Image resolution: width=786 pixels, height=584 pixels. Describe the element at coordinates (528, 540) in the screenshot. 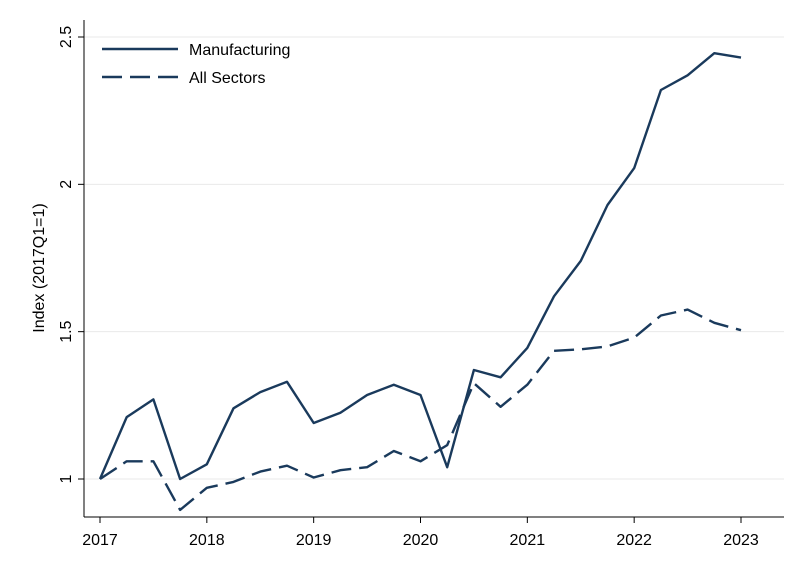

I see `x-tick-label: 2021` at that location.